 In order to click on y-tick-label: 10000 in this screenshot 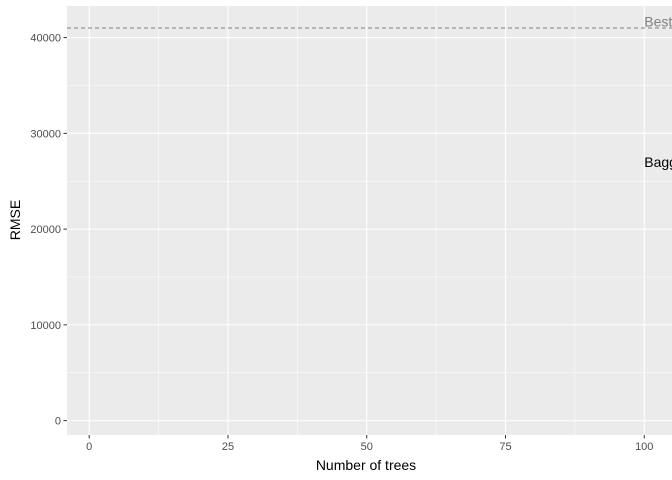, I will do `click(45, 326)`.